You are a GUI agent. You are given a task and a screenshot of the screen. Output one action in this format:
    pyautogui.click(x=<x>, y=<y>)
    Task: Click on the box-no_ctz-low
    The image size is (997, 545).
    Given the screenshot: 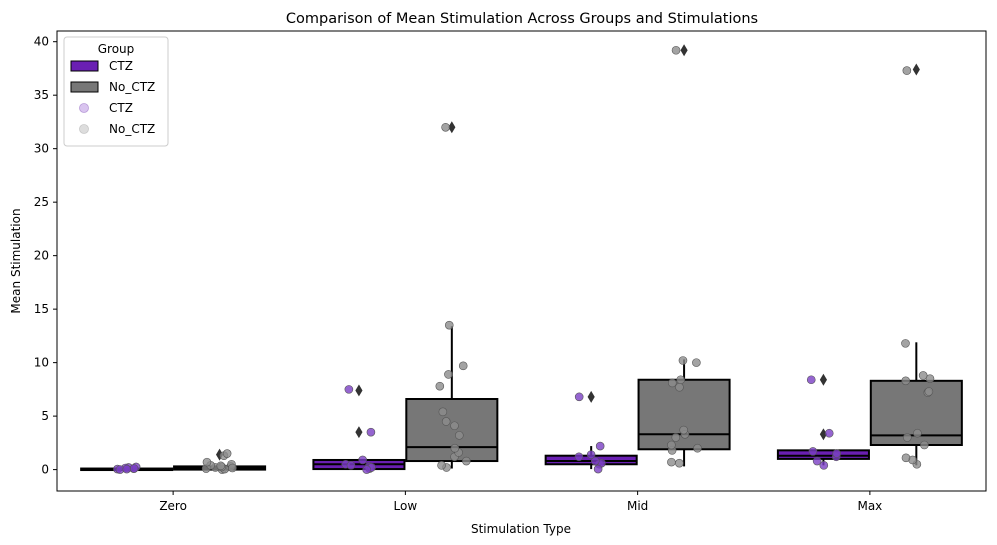 What is the action you would take?
    pyautogui.click(x=452, y=430)
    